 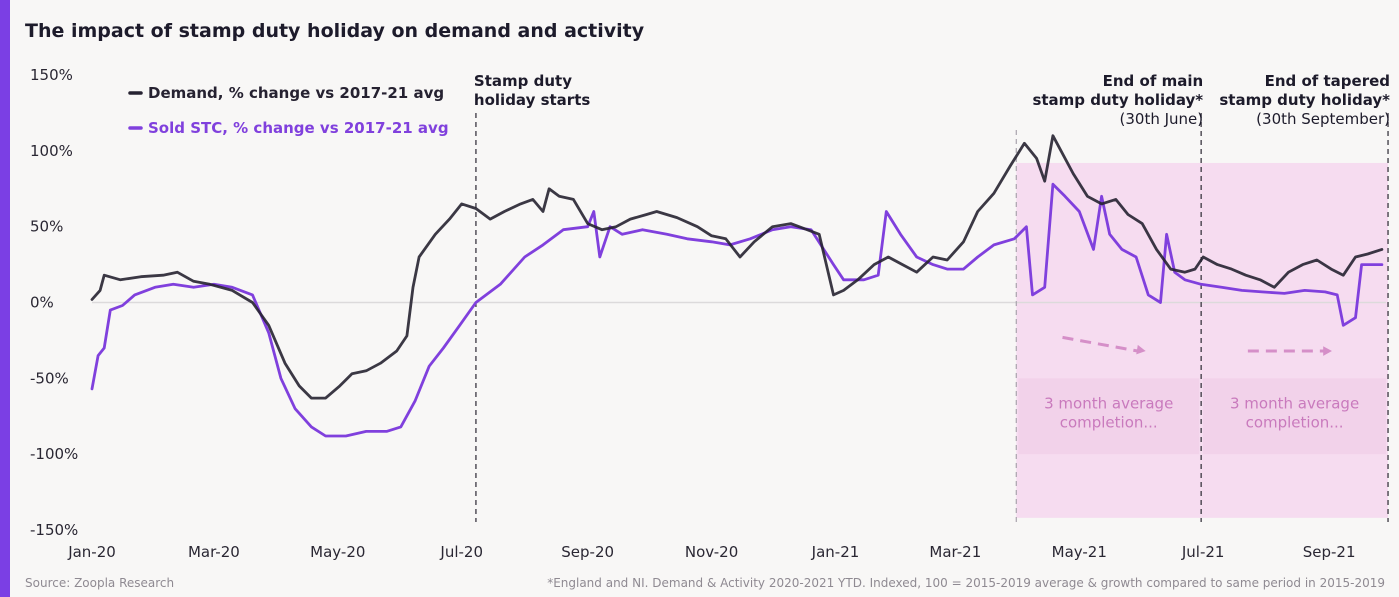 What do you see at coordinates (1203, 552) in the screenshot?
I see `x-tick-label: Jul-21` at bounding box center [1203, 552].